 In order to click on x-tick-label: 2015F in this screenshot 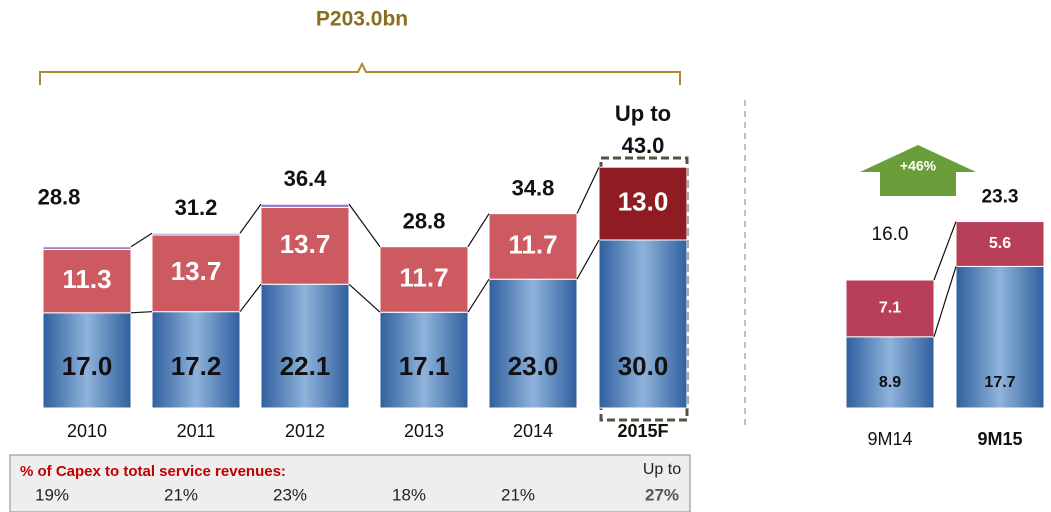, I will do `click(642, 431)`.